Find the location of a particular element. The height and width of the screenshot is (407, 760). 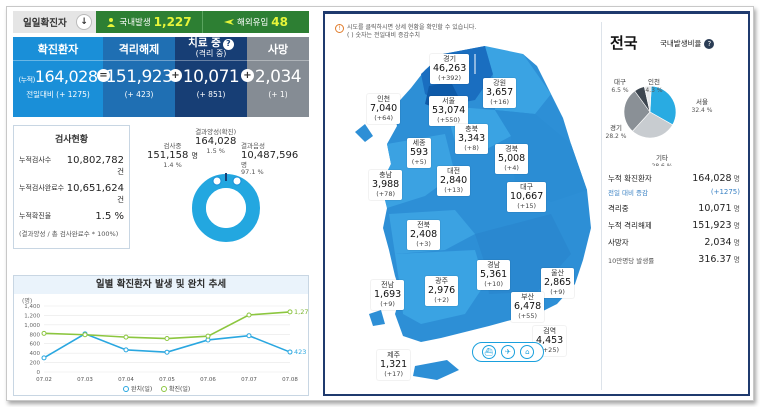

region-label: 경북 5,008 (+4) is located at coordinates (512, 159).